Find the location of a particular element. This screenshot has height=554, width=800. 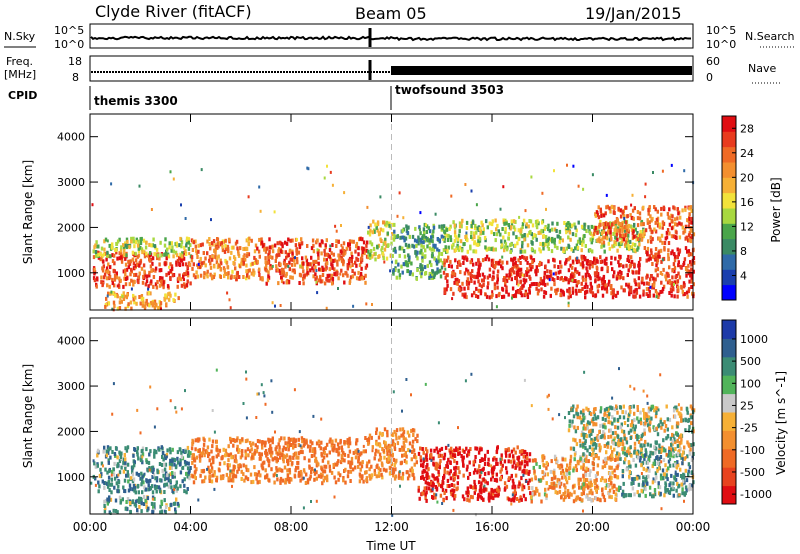

beam-title: Beam 05 is located at coordinates (391, 13).